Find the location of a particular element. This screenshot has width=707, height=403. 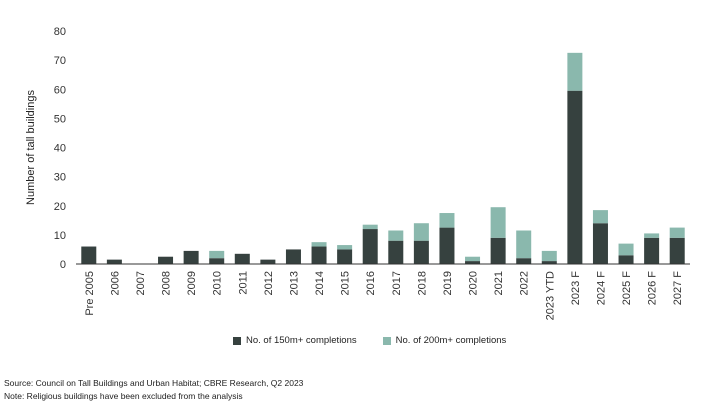

x-tick-label: 2021 is located at coordinates (499, 283).